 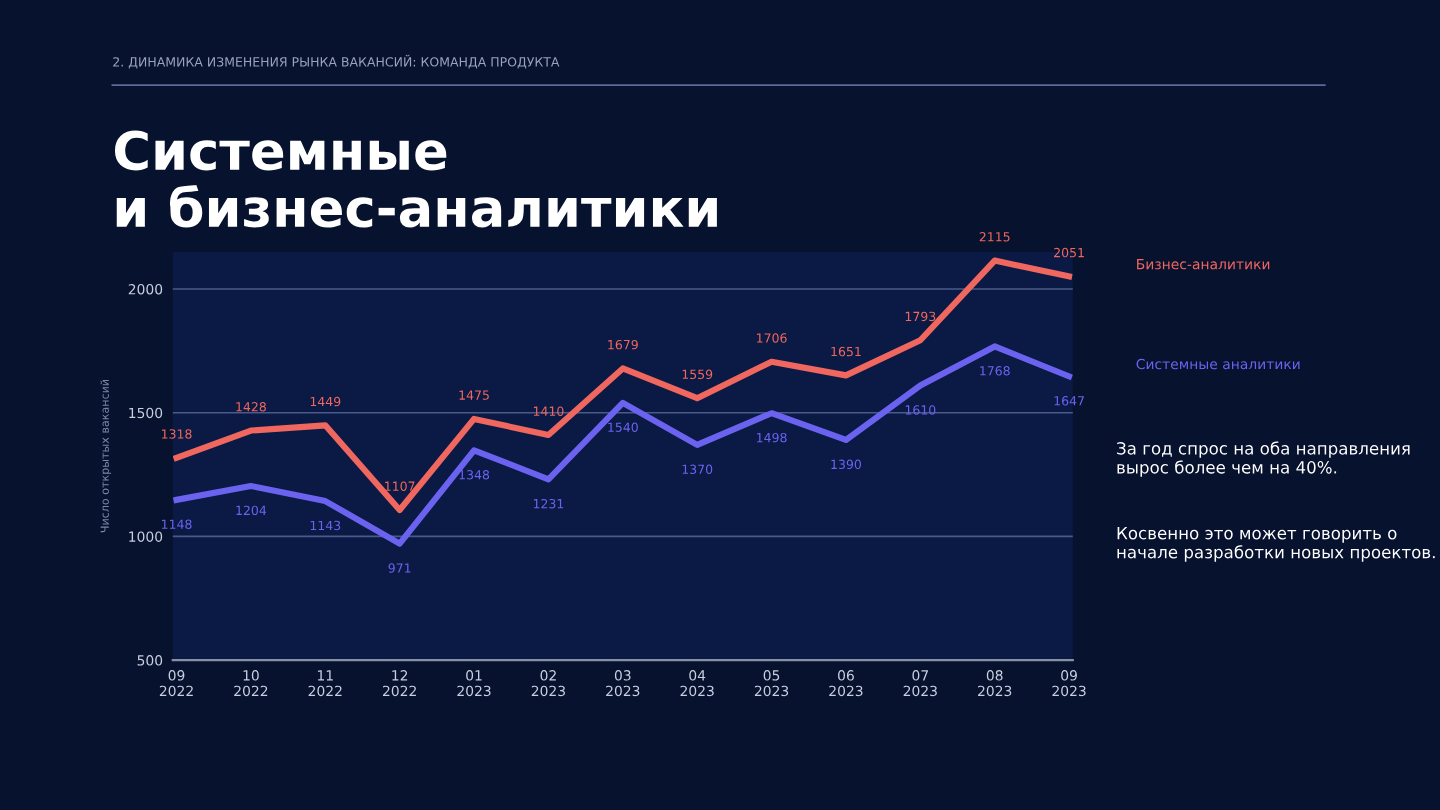 What do you see at coordinates (1263, 459) in the screenshot?
I see `text: За год спрос на оба направления вырос более чем на 40%.` at bounding box center [1263, 459].